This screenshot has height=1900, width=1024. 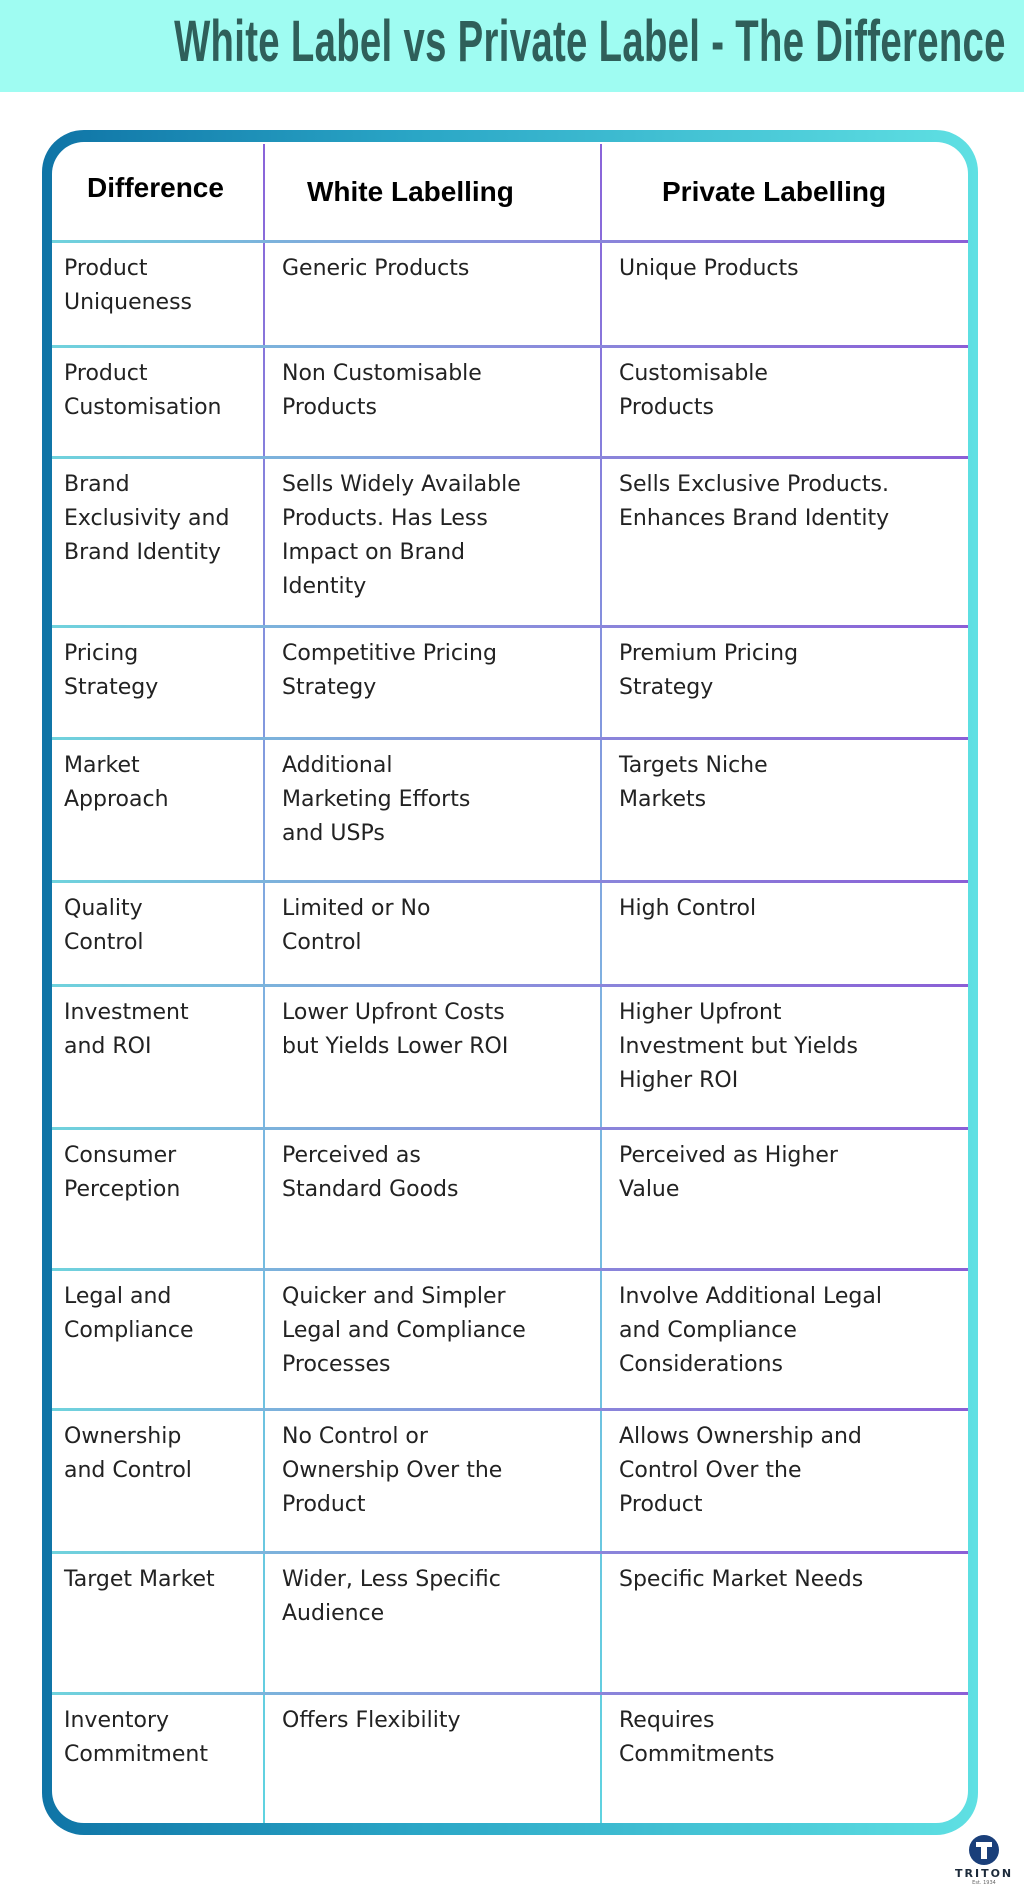 I want to click on table-cell: Customisable Products, so click(x=693, y=390).